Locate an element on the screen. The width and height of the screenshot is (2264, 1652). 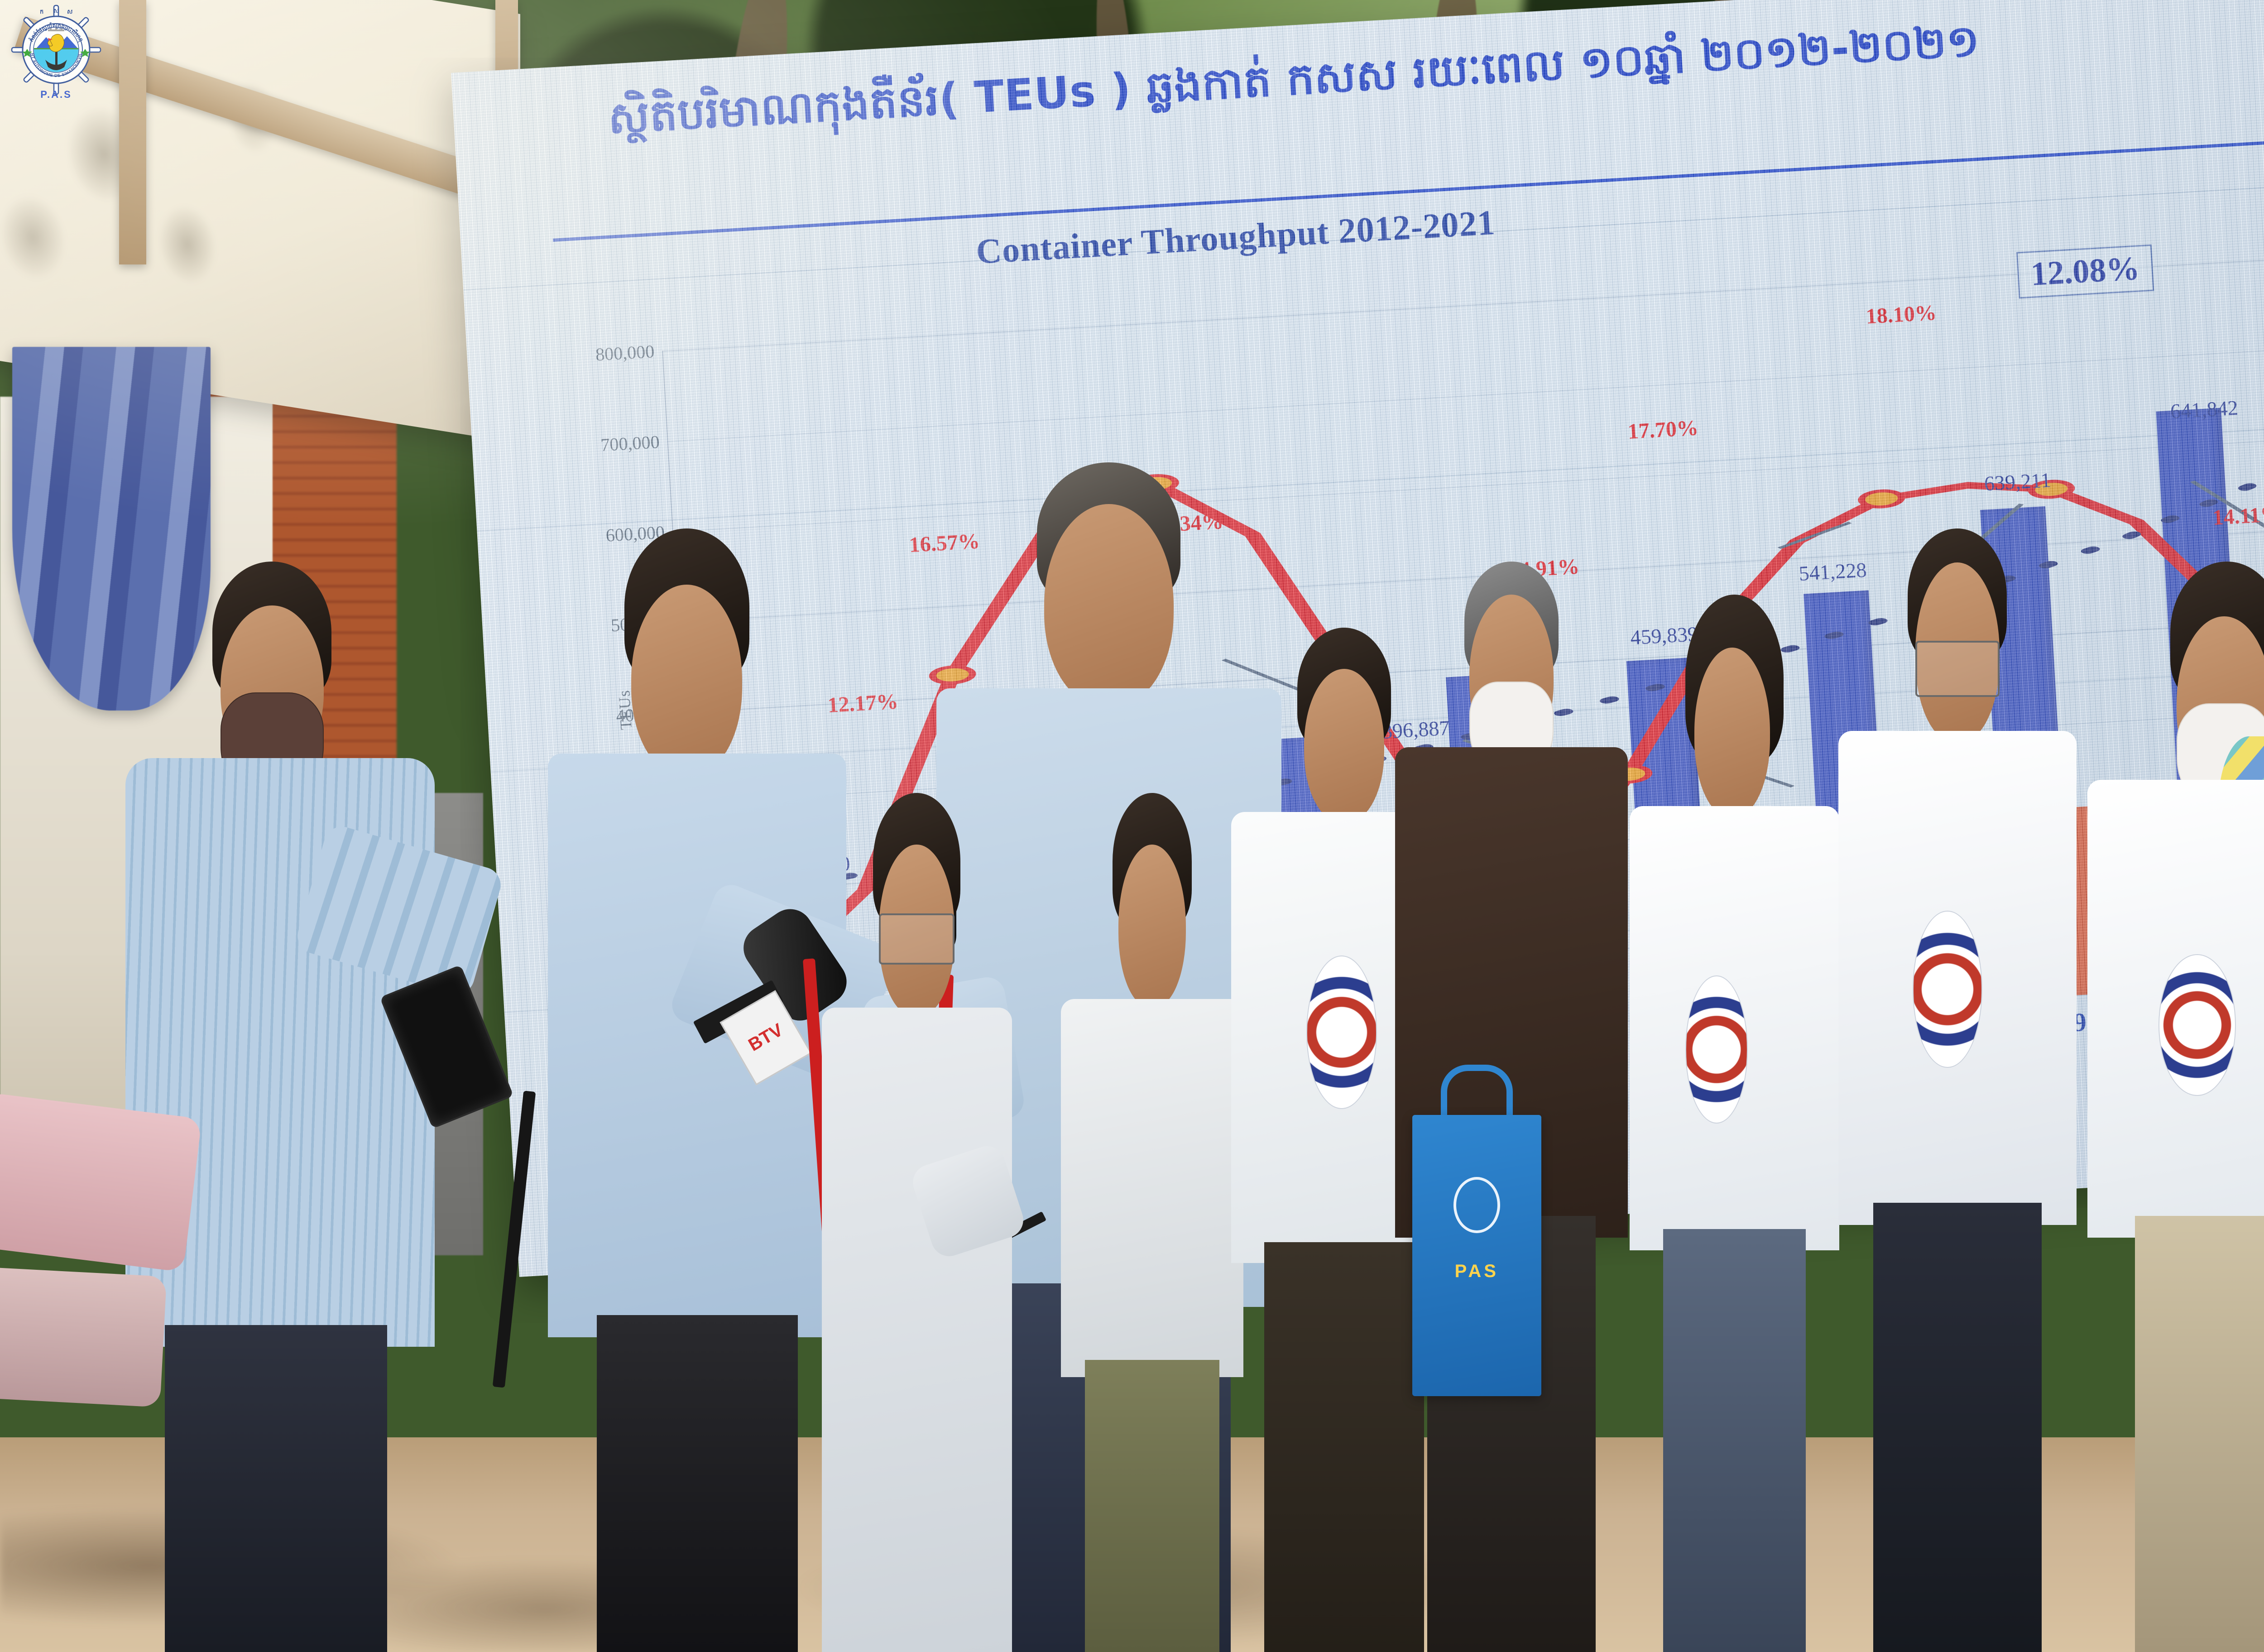
person-official-blue-shirt is located at coordinates (711, 1090).